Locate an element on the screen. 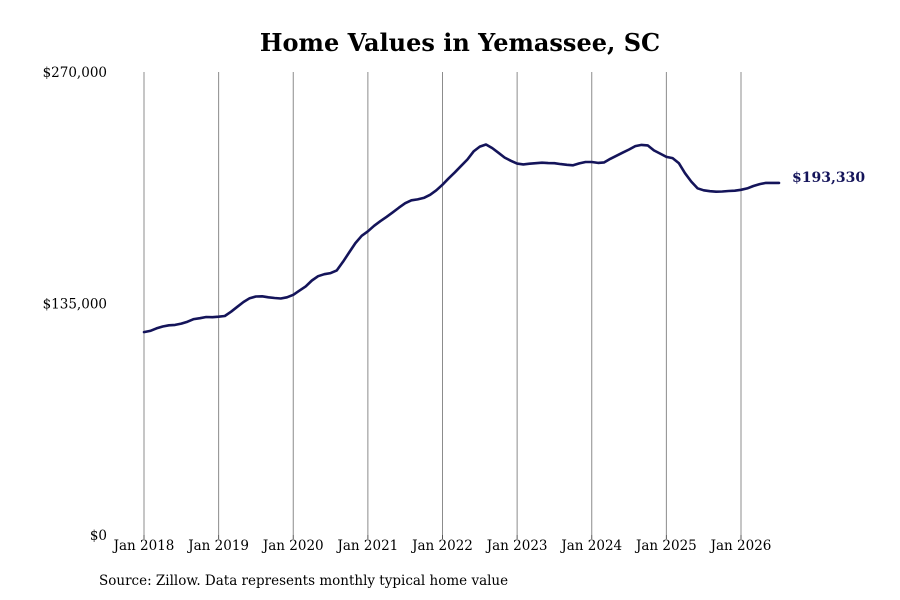 This screenshot has width=900, height=600. y-tick-label: $270,000 is located at coordinates (75, 73).